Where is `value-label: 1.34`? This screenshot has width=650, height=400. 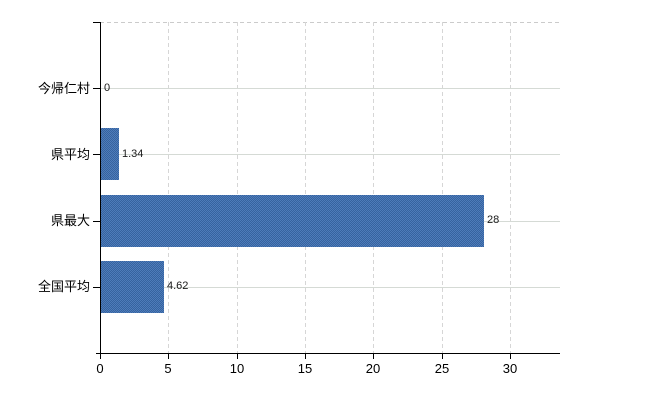 value-label: 1.34 is located at coordinates (133, 154).